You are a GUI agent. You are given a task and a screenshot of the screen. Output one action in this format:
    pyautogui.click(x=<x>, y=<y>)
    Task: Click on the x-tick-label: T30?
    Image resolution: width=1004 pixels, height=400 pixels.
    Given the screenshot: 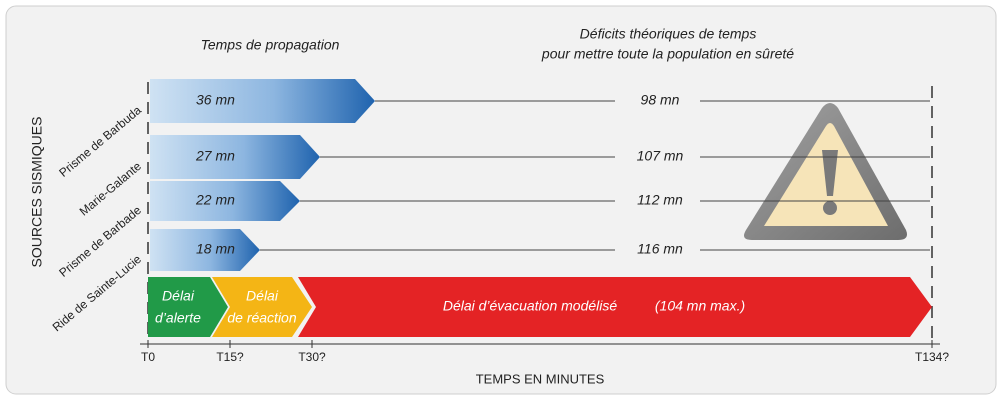 What is the action you would take?
    pyautogui.click(x=312, y=357)
    